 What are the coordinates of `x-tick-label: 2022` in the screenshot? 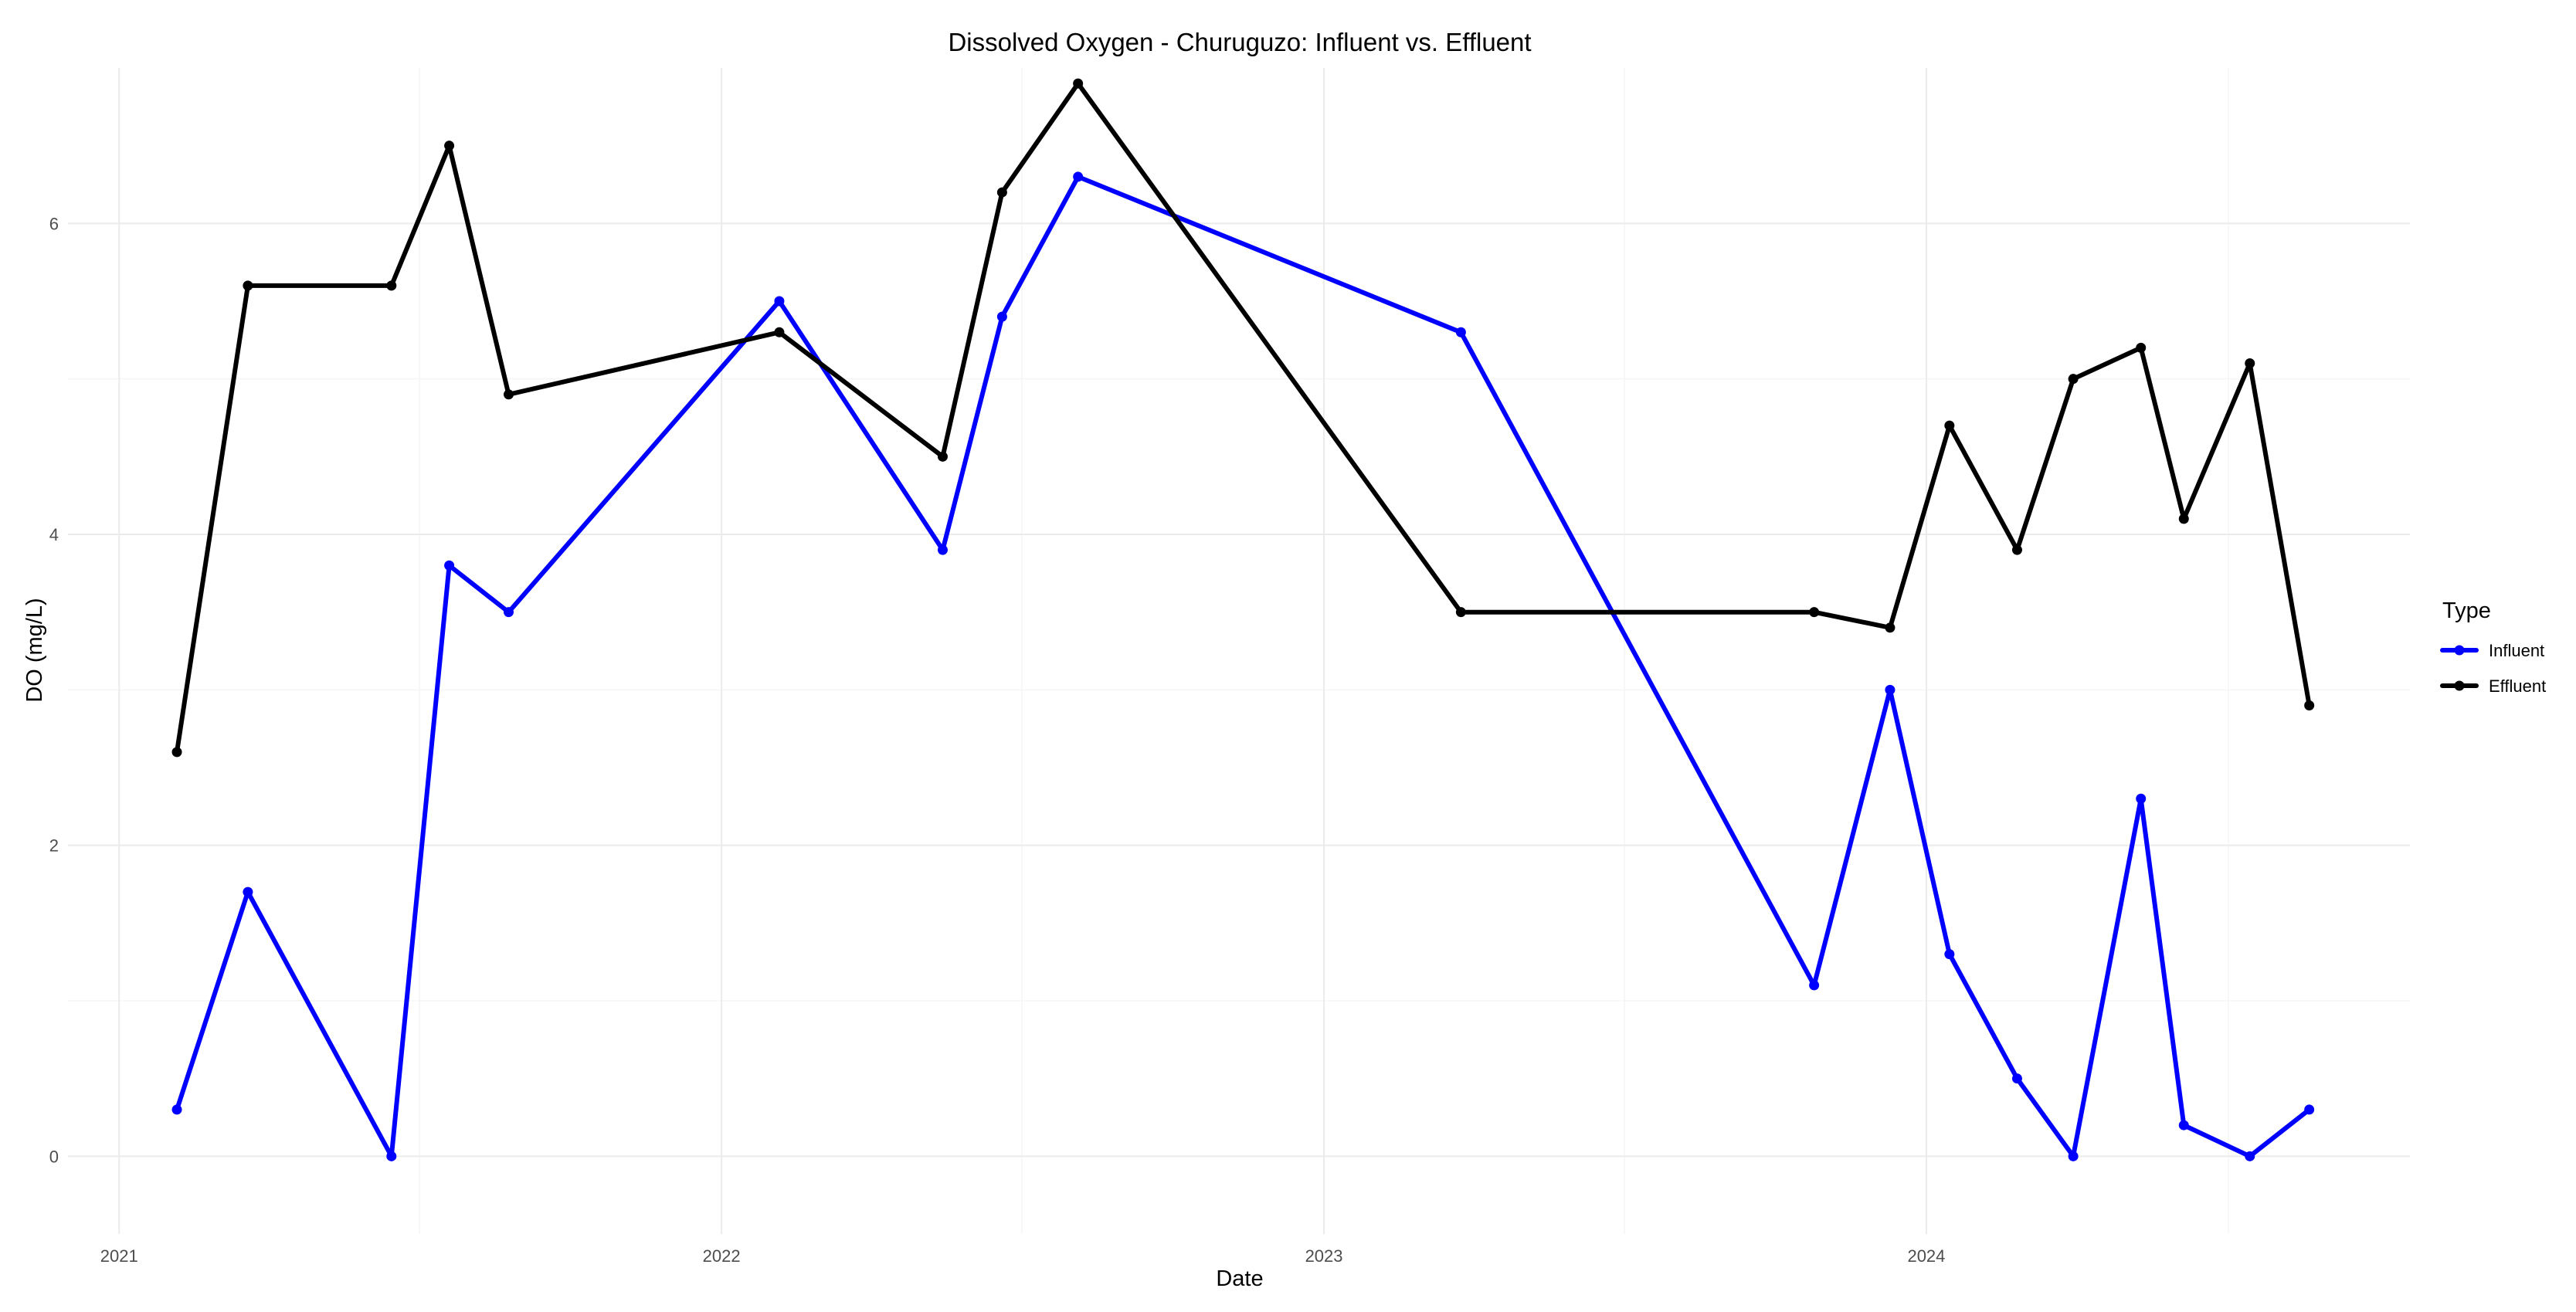 It's located at (722, 1256).